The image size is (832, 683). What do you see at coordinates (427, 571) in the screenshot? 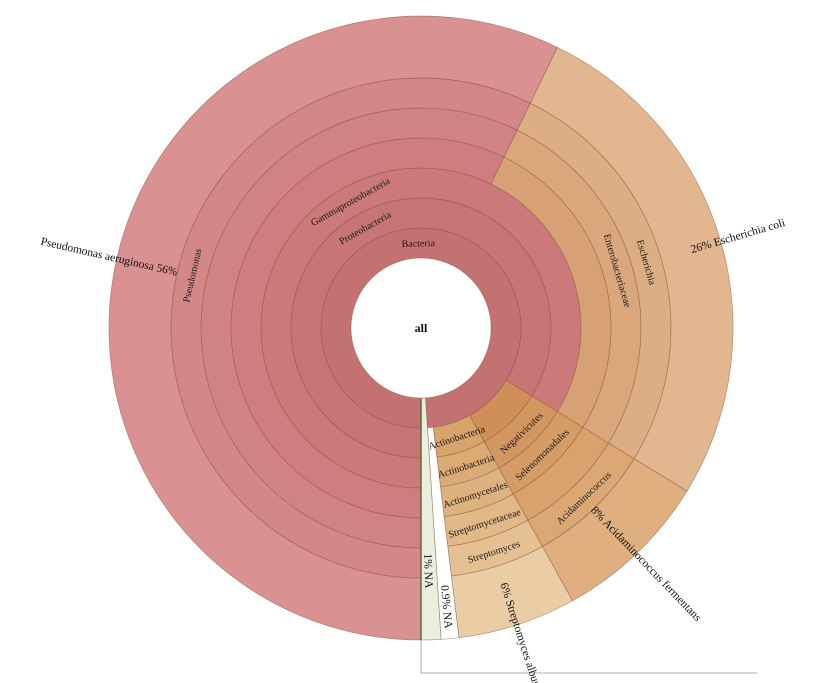
I see `leaf-label-1-na: 1% NA` at bounding box center [427, 571].